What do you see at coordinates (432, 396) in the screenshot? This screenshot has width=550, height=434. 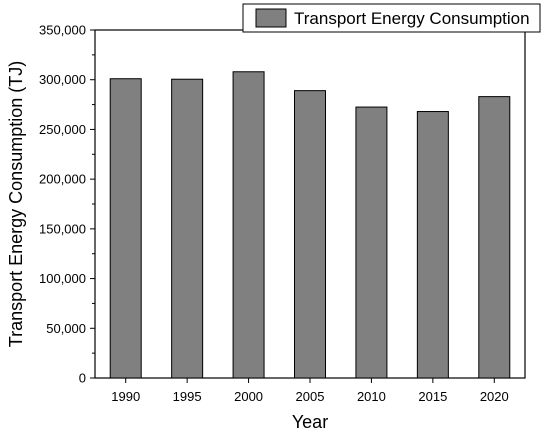 I see `x-tick-label: 2015` at bounding box center [432, 396].